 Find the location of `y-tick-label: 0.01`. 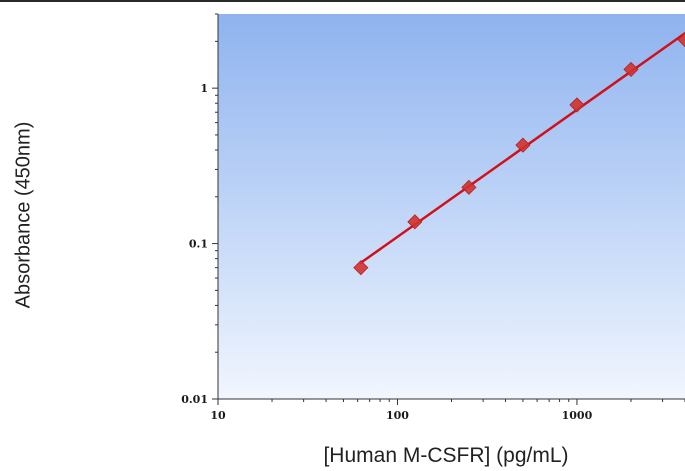

y-tick-label: 0.01 is located at coordinates (194, 399).